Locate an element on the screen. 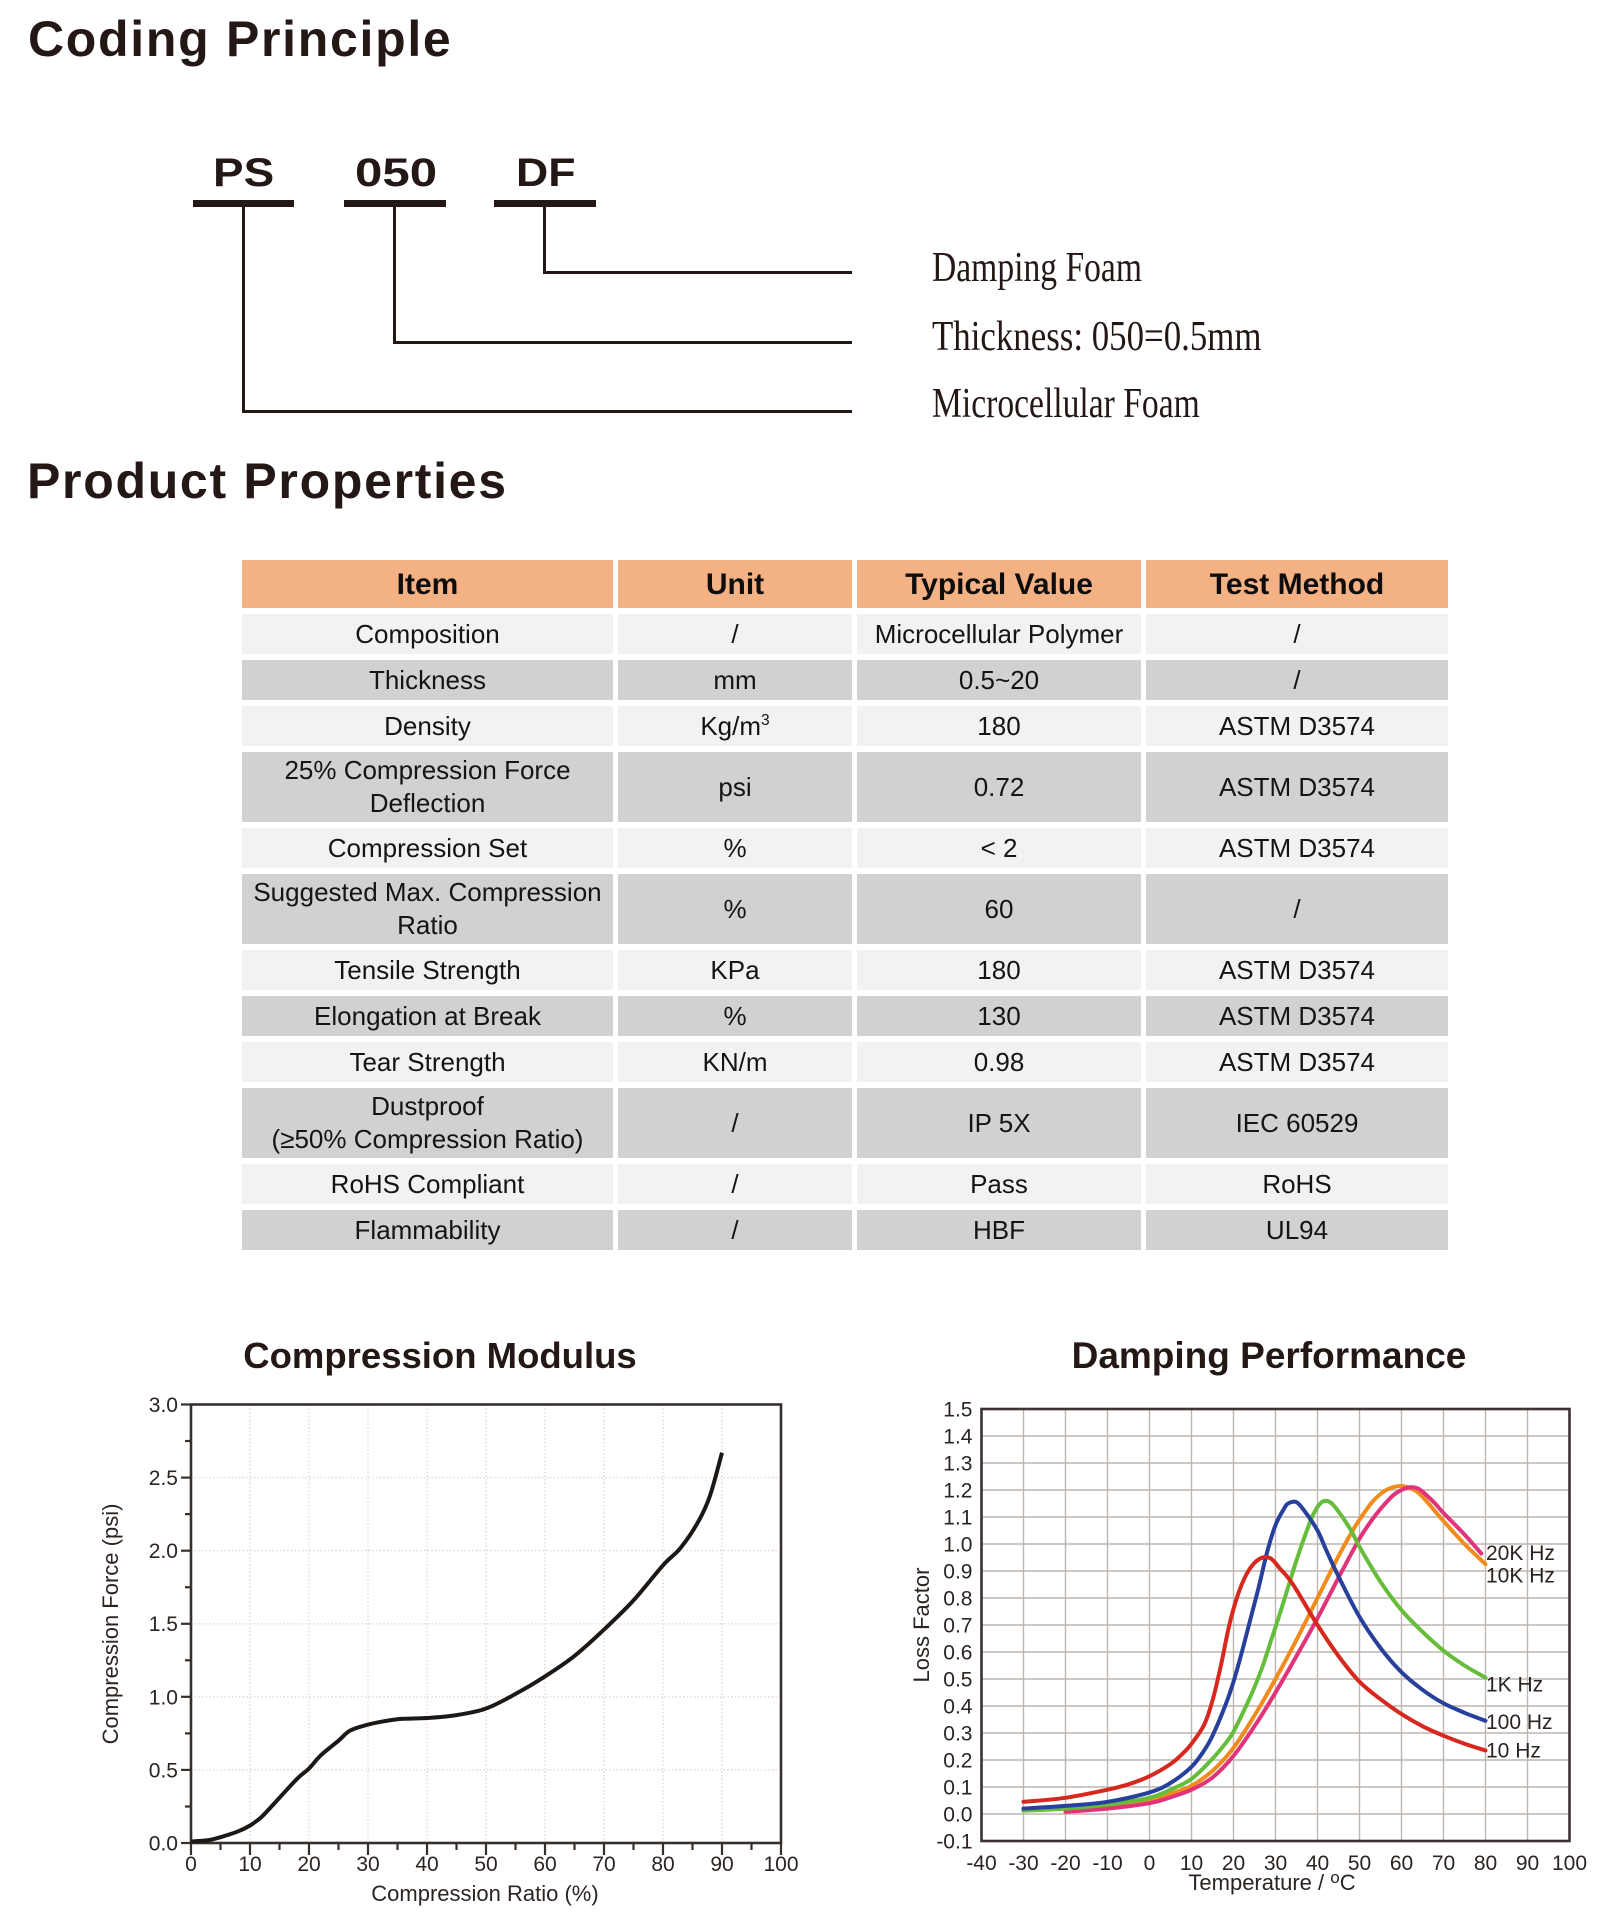  svg-text: Temperature / oC is located at coordinates (1271, 1881).